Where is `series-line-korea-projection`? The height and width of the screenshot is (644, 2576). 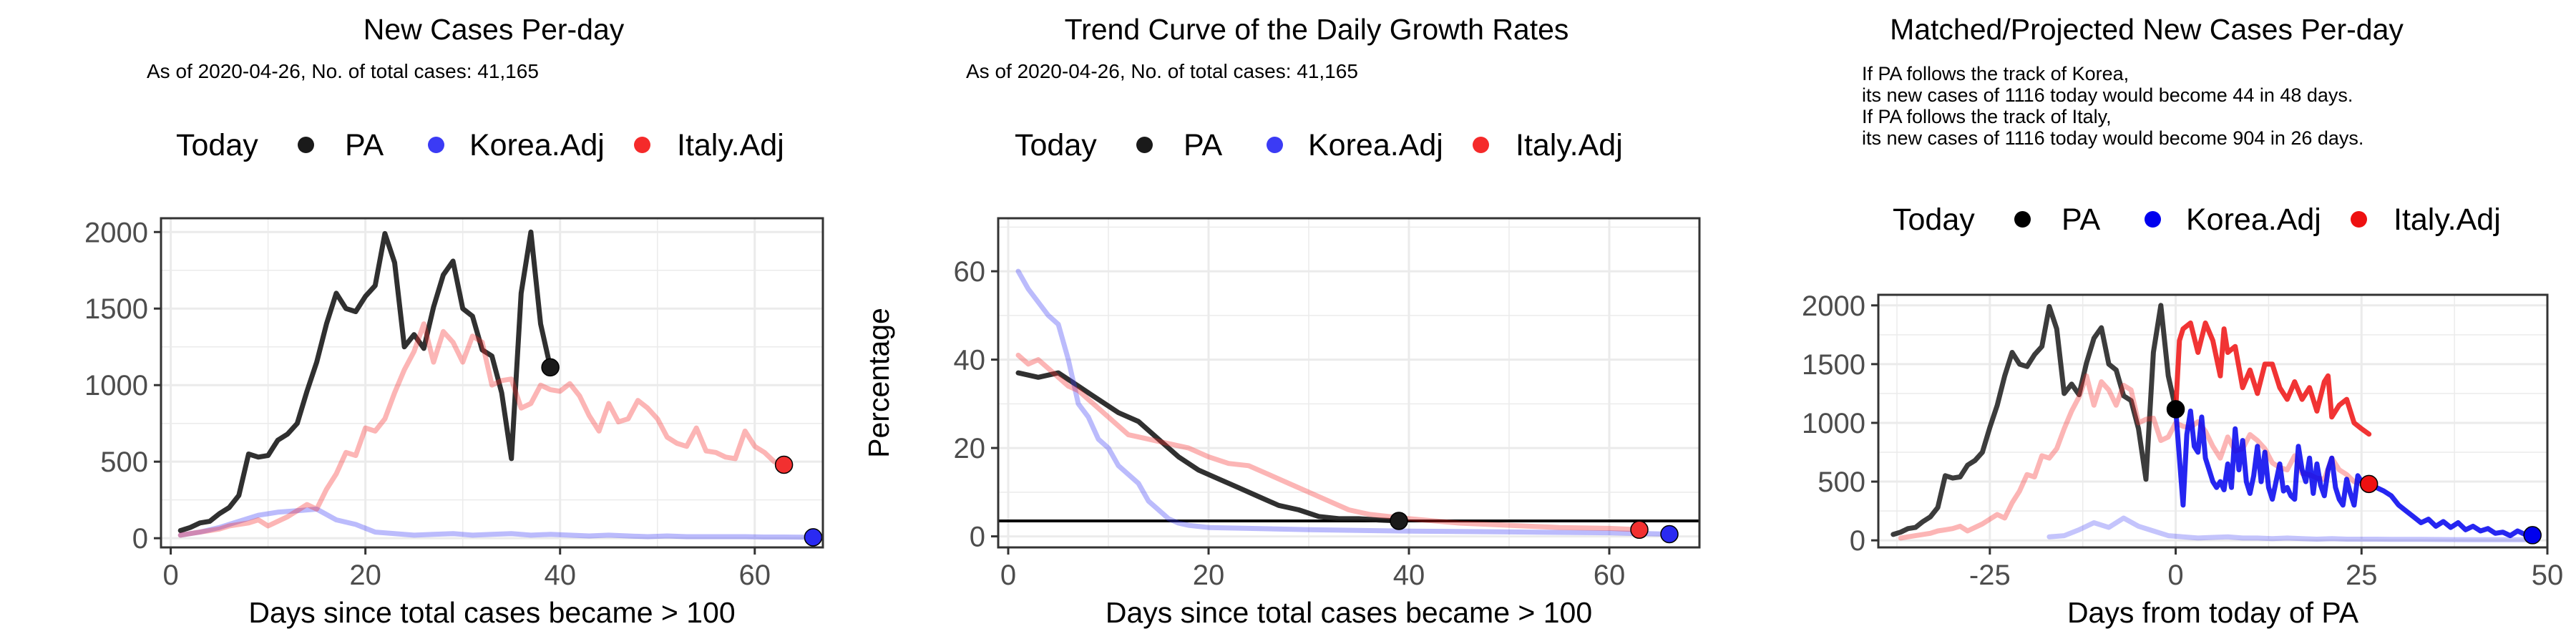
series-line-korea-projection is located at coordinates (2354, 472).